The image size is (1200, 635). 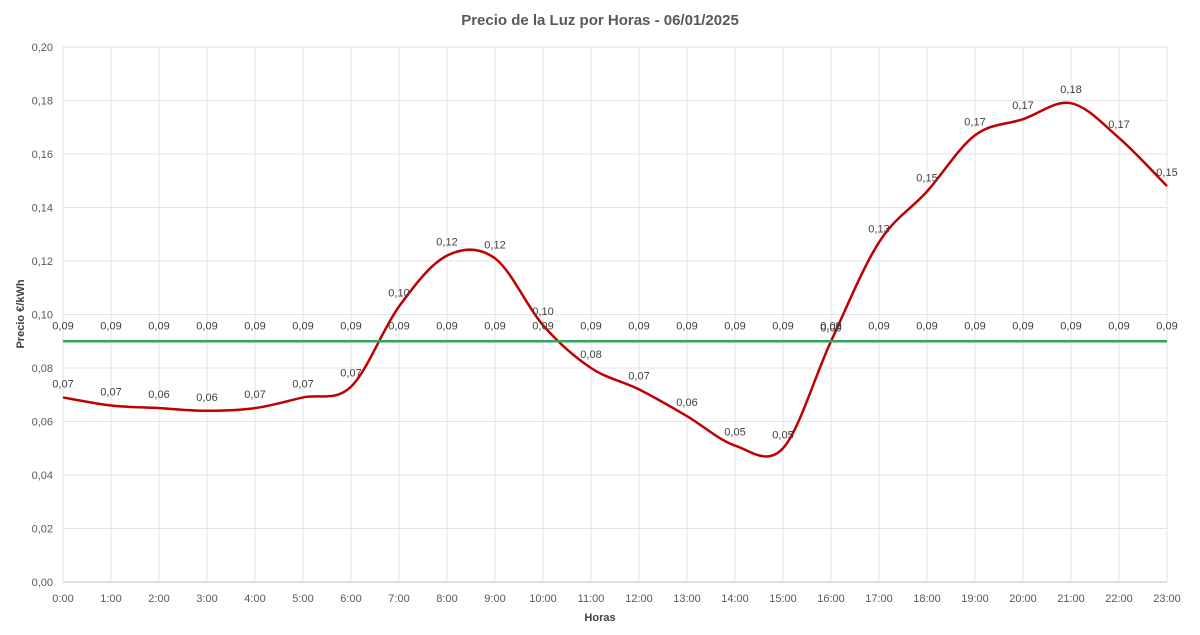 I want to click on x-tick-label: 13:00, so click(x=687, y=599).